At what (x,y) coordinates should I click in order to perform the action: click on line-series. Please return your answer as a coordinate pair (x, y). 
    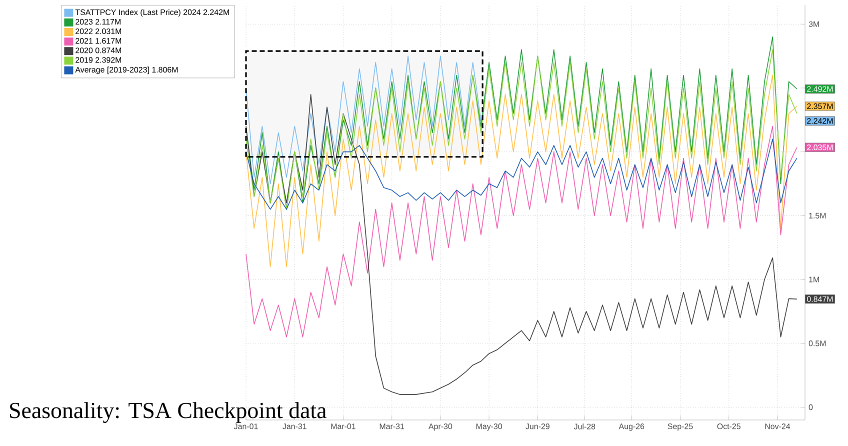
    Looking at the image, I should click on (364, 120).